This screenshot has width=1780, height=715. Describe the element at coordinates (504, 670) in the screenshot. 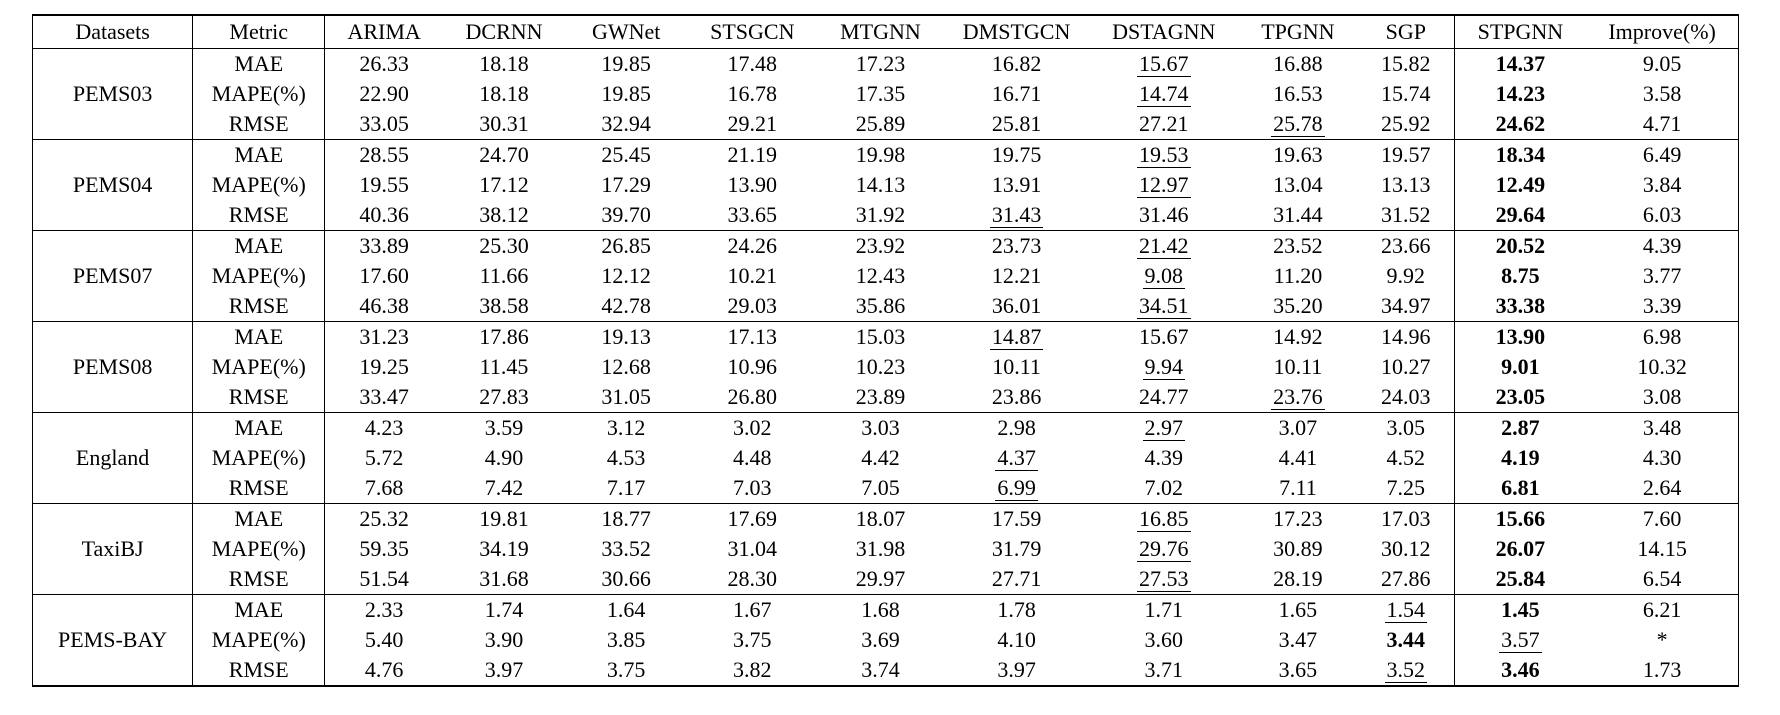

I see `value-cell: 3.97` at that location.